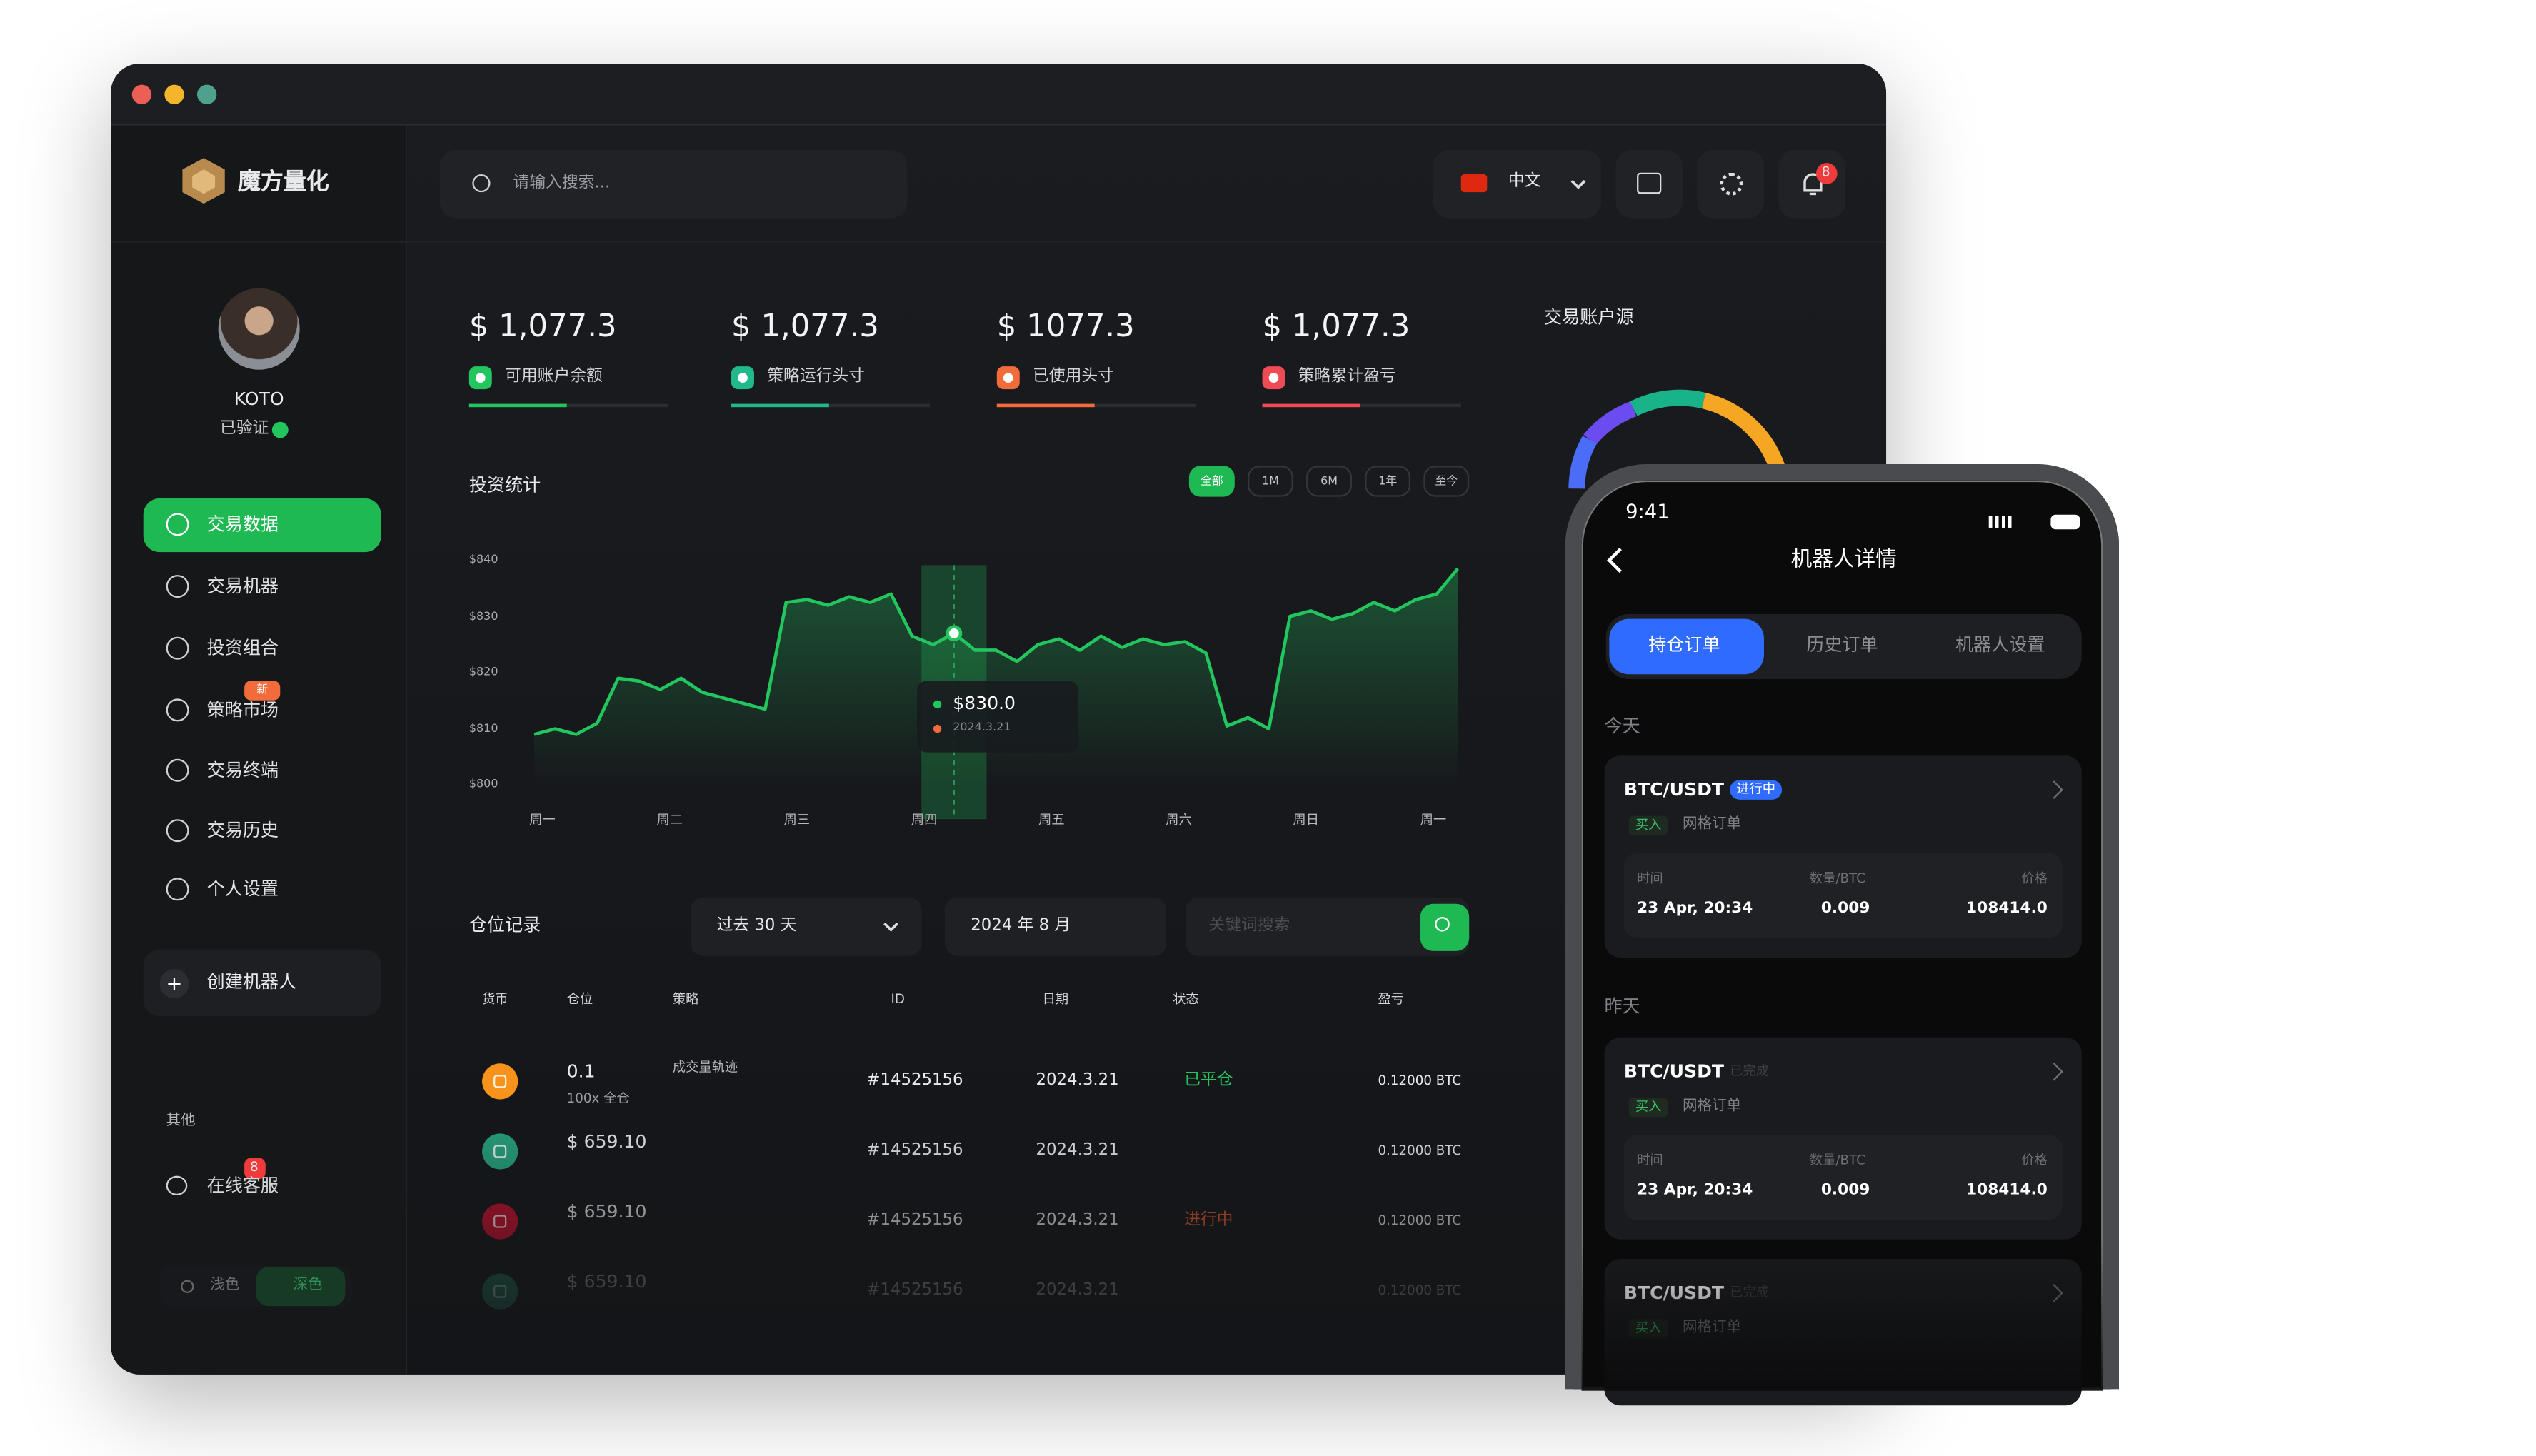 The width and height of the screenshot is (2536, 1456). I want to click on period-label: 过去 30 天, so click(757, 926).